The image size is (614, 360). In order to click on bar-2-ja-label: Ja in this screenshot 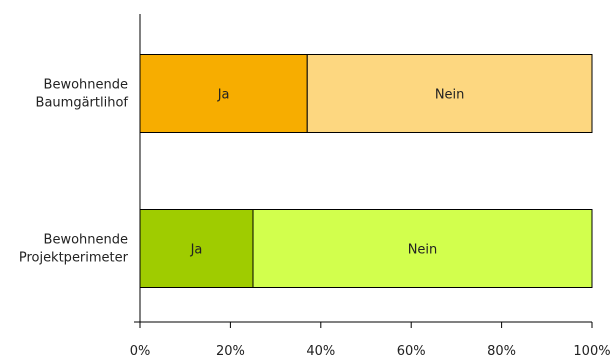, I will do `click(196, 250)`.